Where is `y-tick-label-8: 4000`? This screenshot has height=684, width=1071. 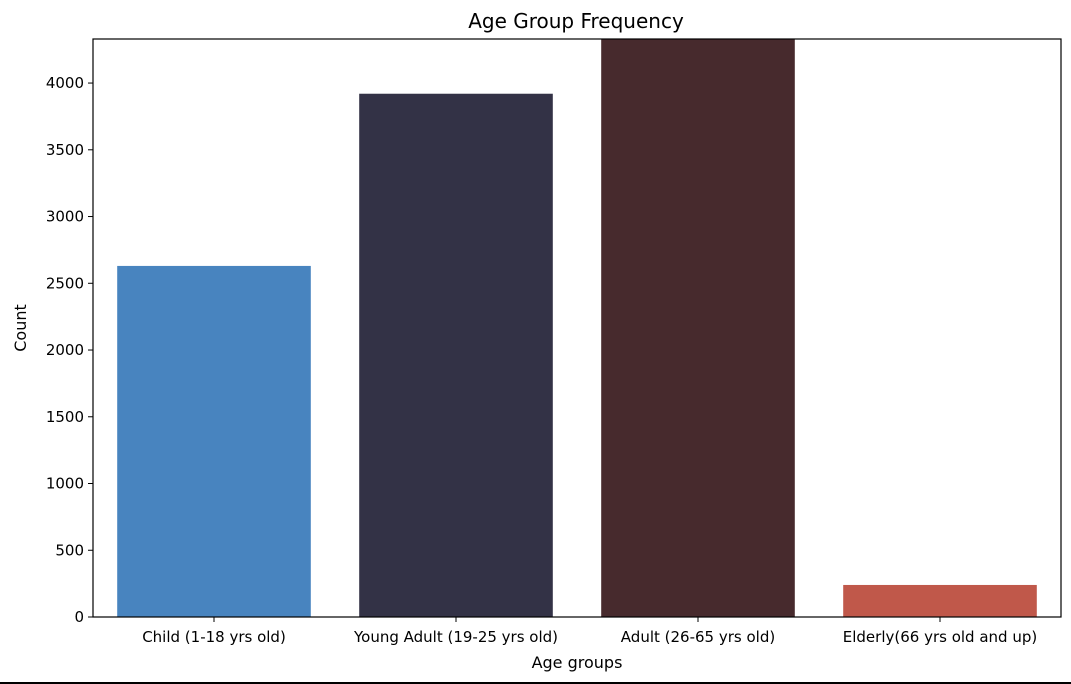
y-tick-label-8: 4000 is located at coordinates (65, 83).